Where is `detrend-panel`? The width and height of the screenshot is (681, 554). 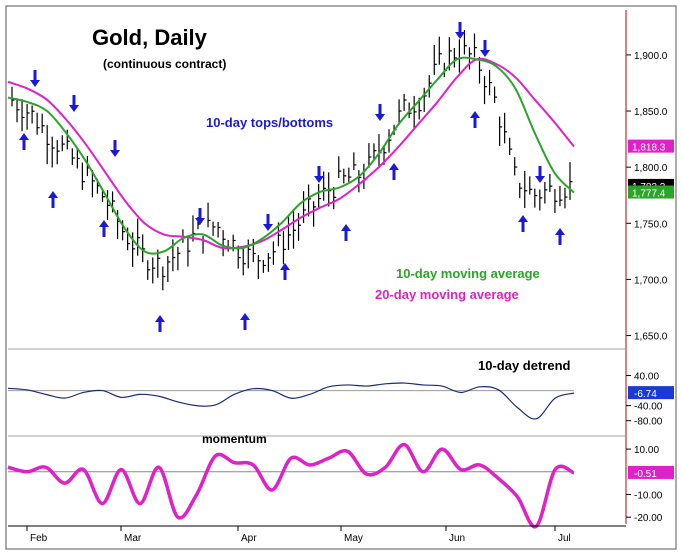
detrend-panel is located at coordinates (291, 401).